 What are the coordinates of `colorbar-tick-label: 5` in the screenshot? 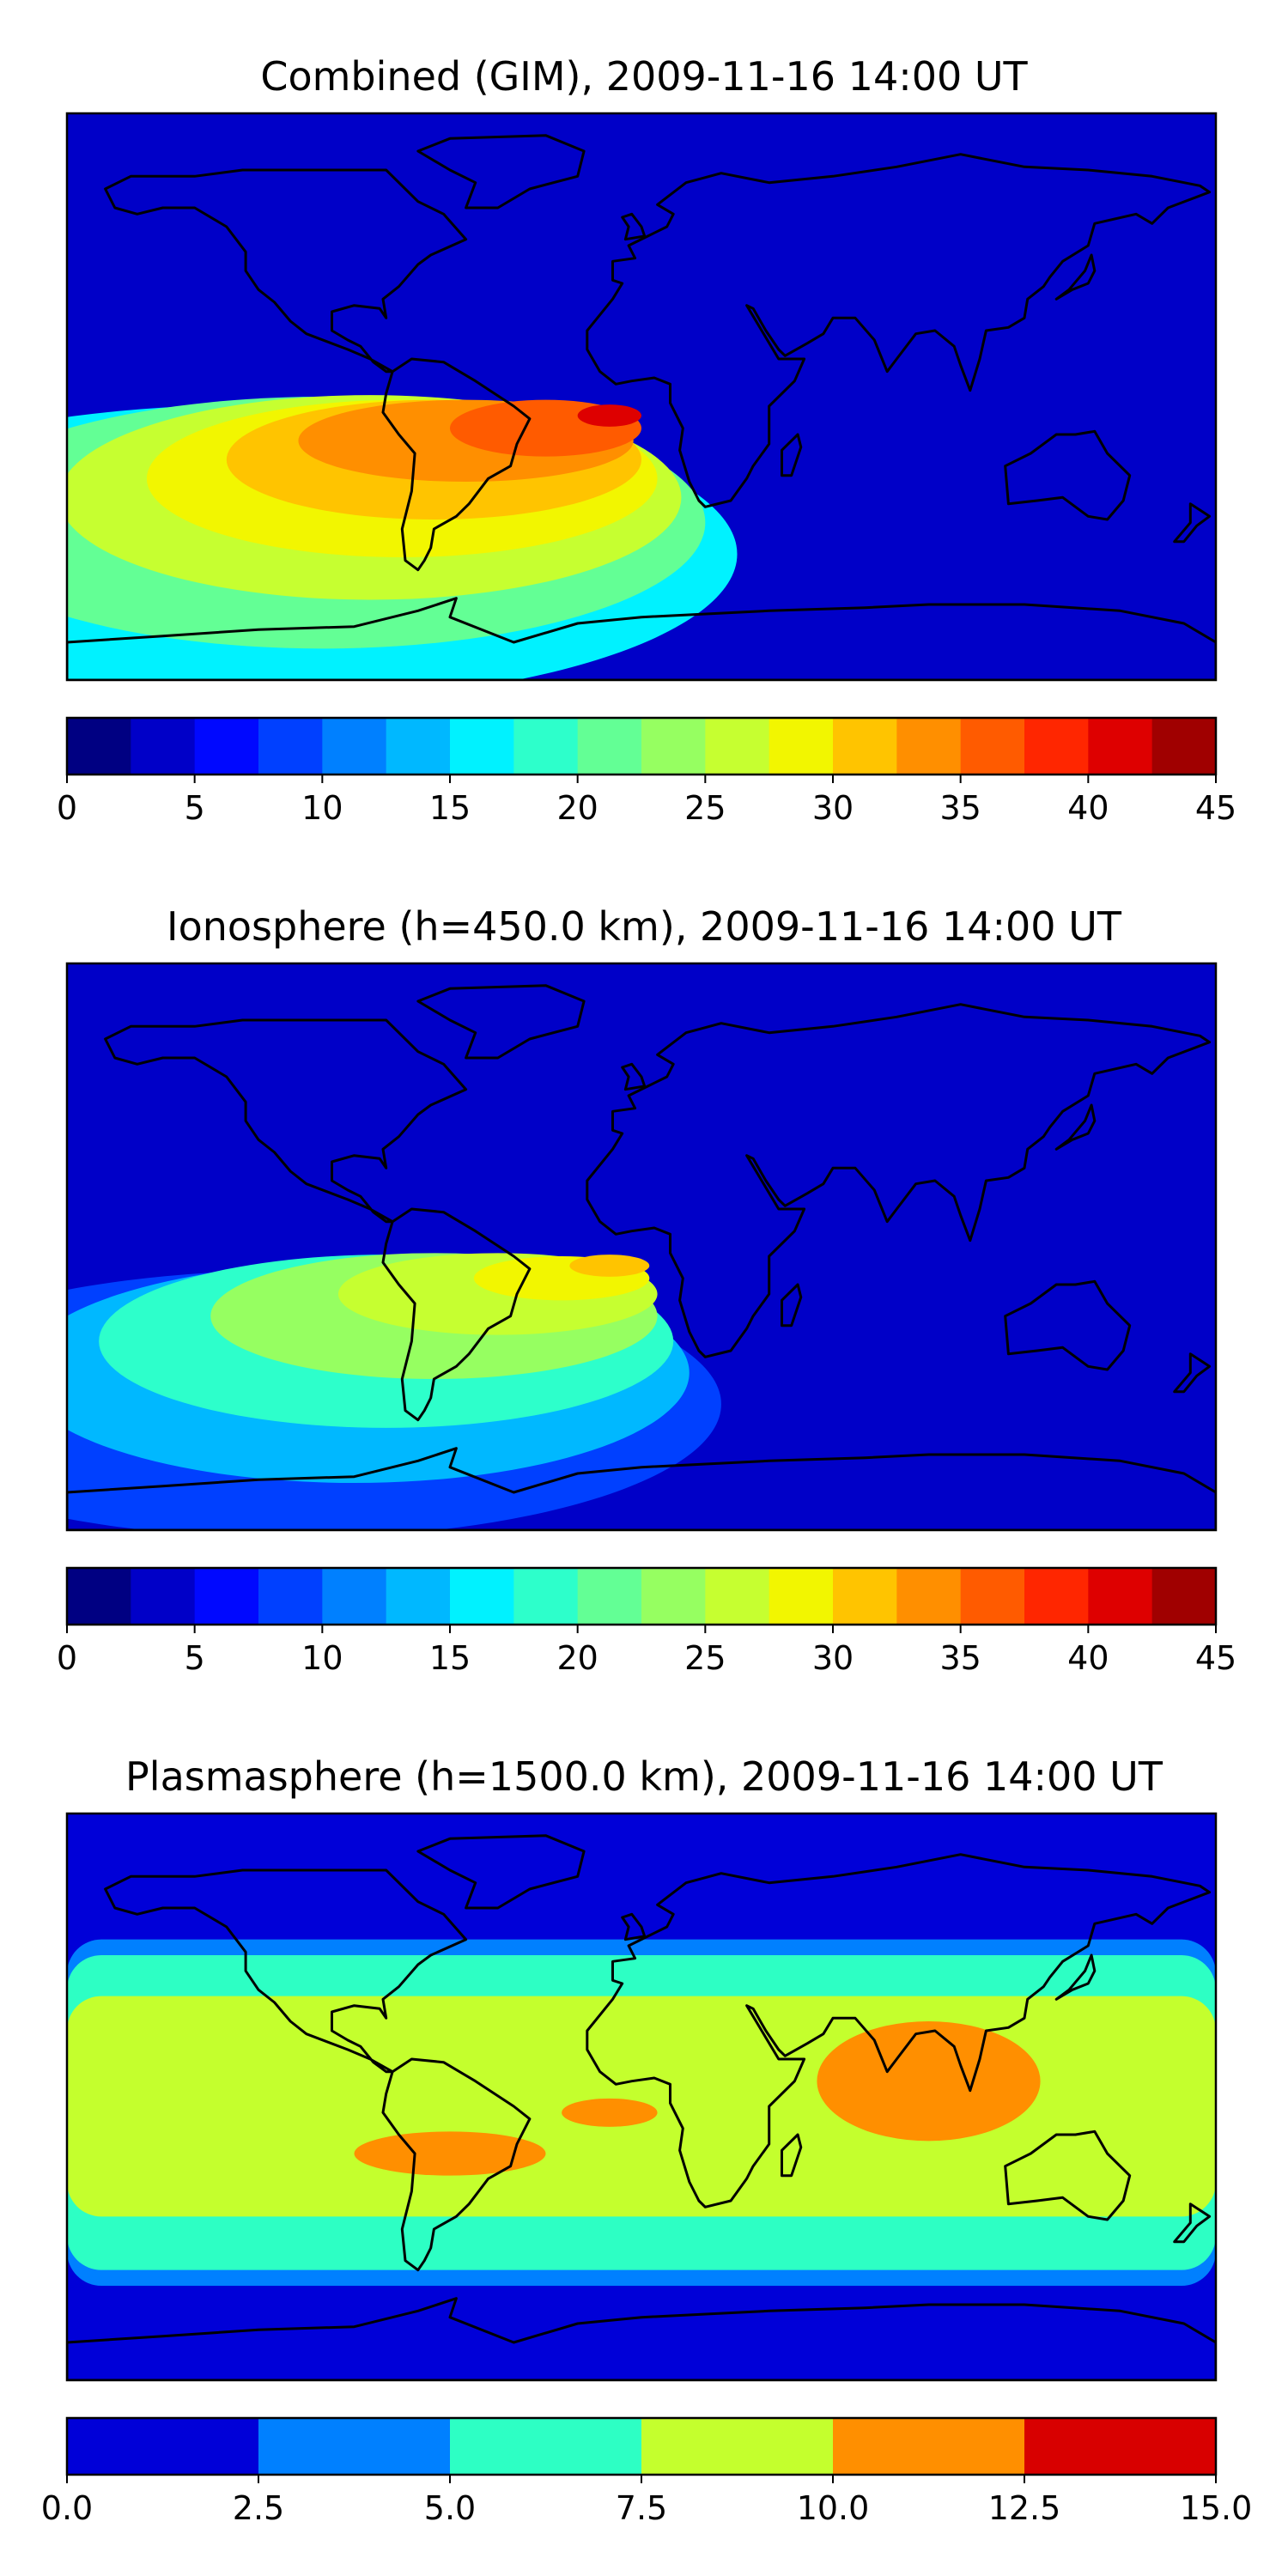 It's located at (195, 1658).